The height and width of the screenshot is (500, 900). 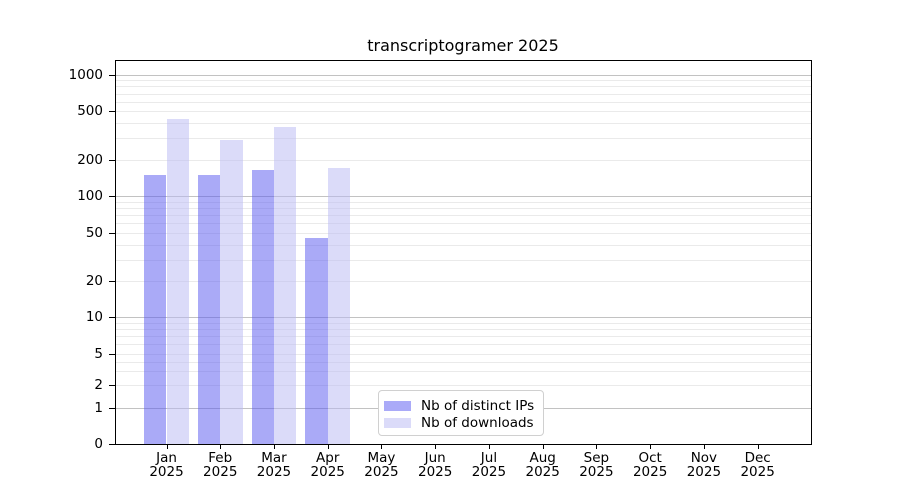 What do you see at coordinates (94, 280) in the screenshot?
I see `y-tick-label-20: 20` at bounding box center [94, 280].